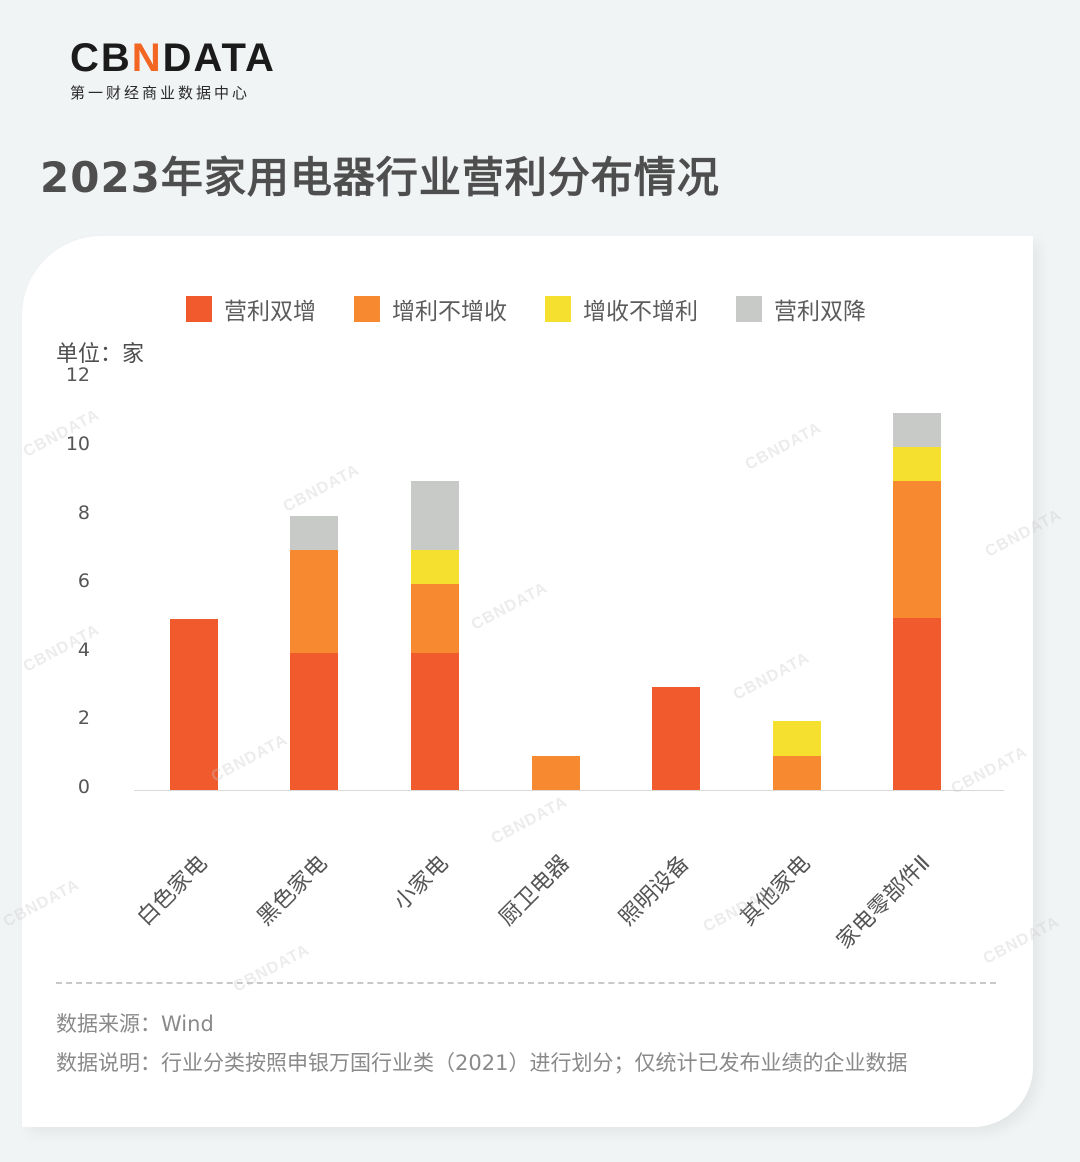 The width and height of the screenshot is (1080, 1162). I want to click on legend-item: 增收不增利, so click(621, 309).